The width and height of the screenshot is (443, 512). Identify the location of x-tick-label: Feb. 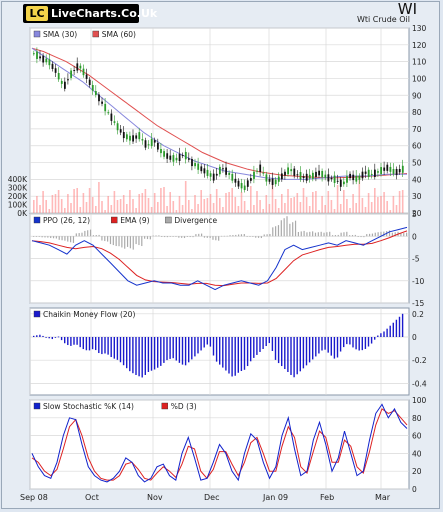
(327, 497).